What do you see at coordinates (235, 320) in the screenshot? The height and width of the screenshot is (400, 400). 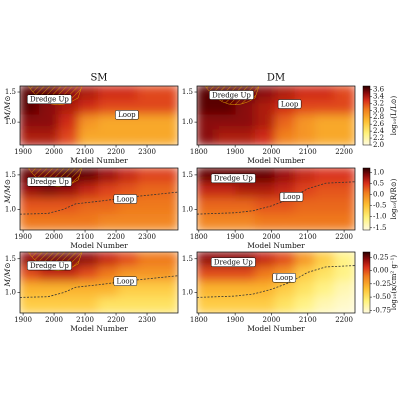 I see `x-tick-label: 1900` at bounding box center [235, 320].